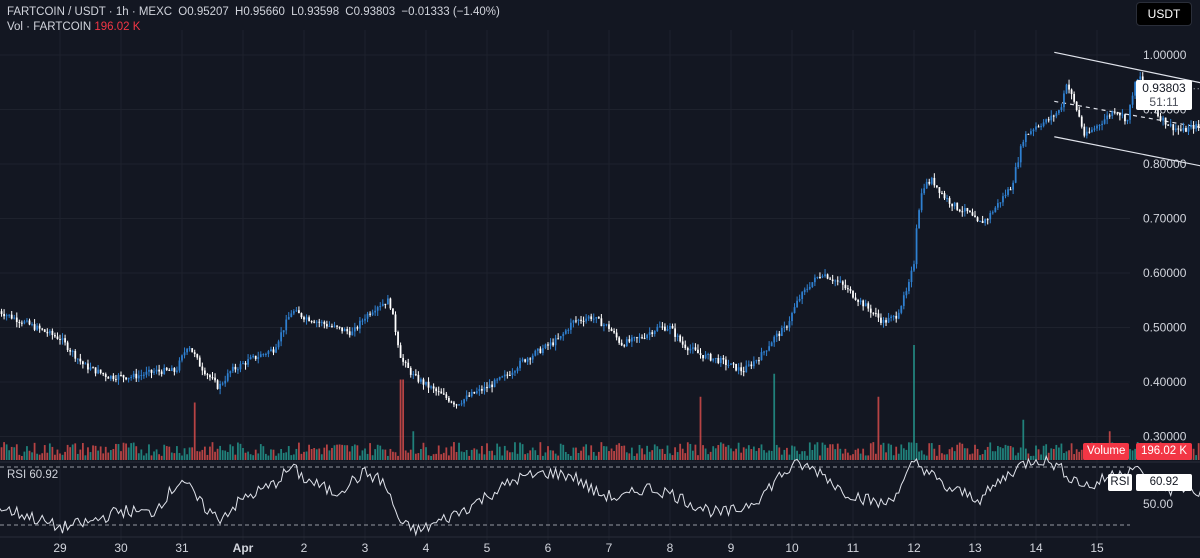  I want to click on currency-button: USDT, so click(1164, 14).